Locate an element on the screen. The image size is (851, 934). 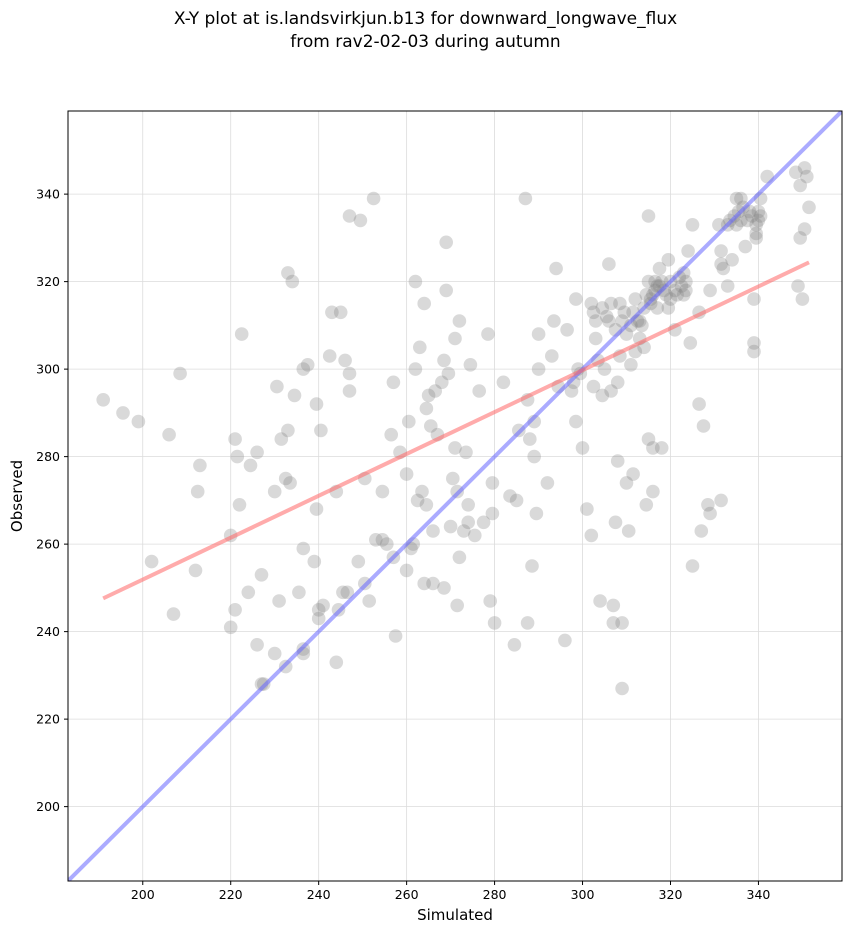
x-tick-label: 220 is located at coordinates (231, 894).